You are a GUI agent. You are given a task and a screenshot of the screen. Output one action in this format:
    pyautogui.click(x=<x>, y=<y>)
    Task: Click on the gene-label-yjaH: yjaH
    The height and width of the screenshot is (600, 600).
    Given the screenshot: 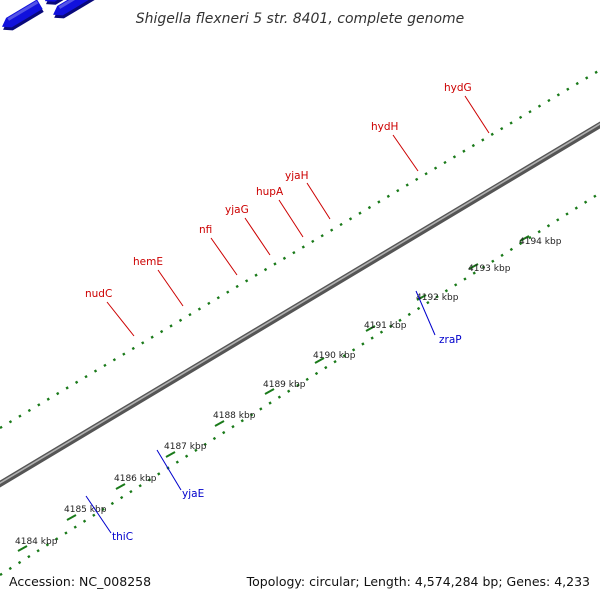 What is the action you would take?
    pyautogui.click(x=296, y=176)
    